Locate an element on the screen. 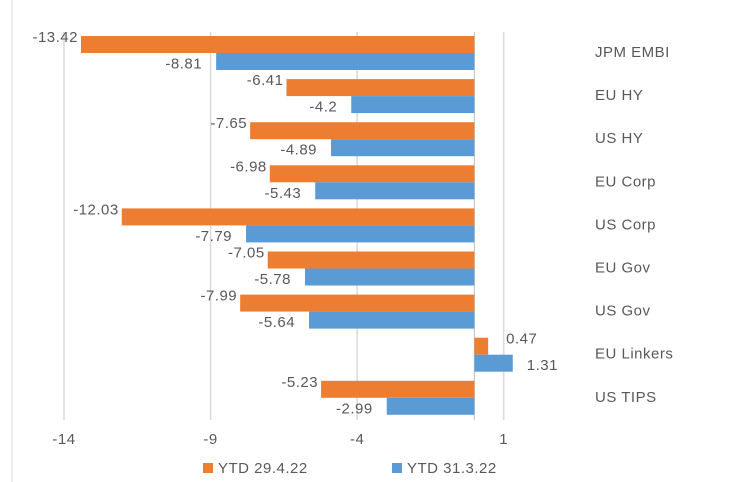  category-label: US HY is located at coordinates (619, 138).